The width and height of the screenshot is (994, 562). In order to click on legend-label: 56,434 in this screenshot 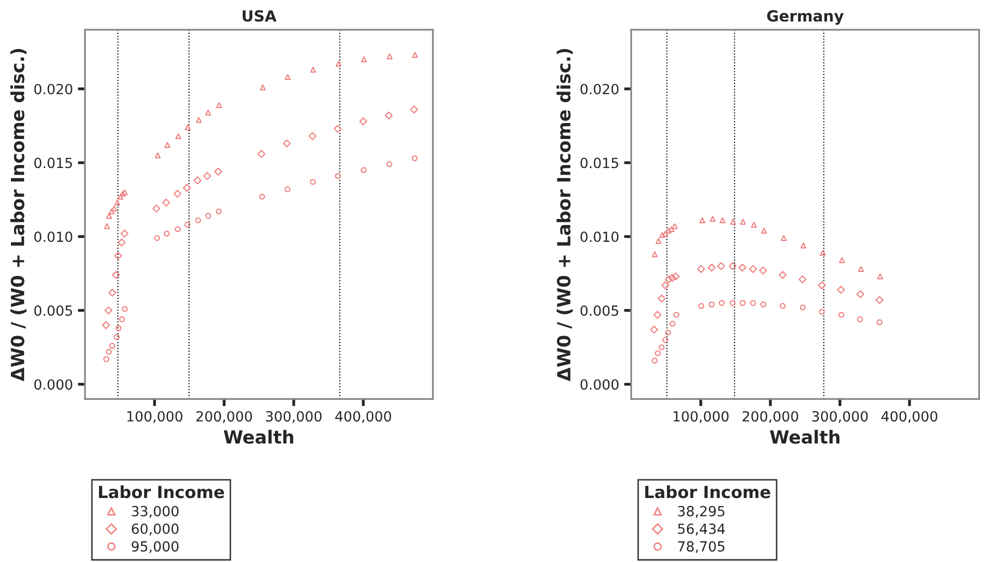, I will do `click(701, 530)`.